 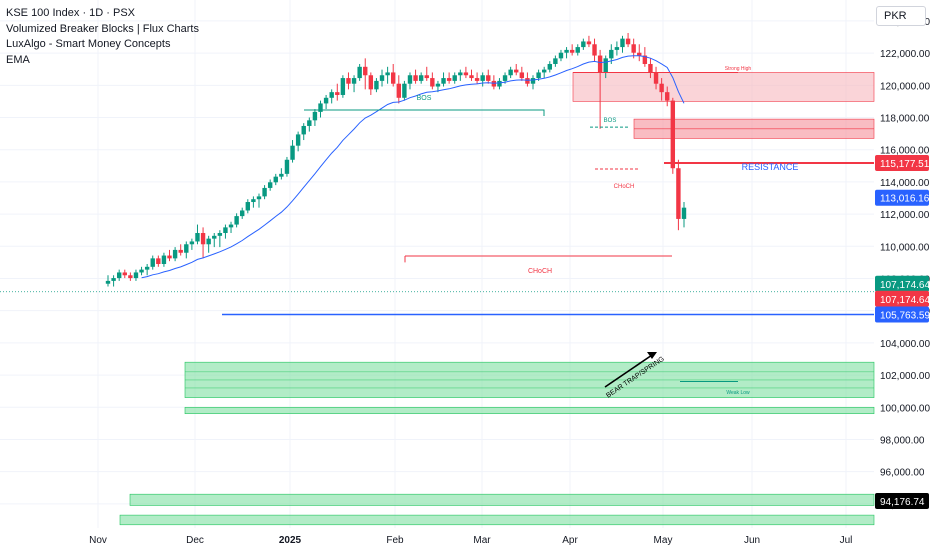 What do you see at coordinates (723, 87) in the screenshot?
I see `supply-zone` at bounding box center [723, 87].